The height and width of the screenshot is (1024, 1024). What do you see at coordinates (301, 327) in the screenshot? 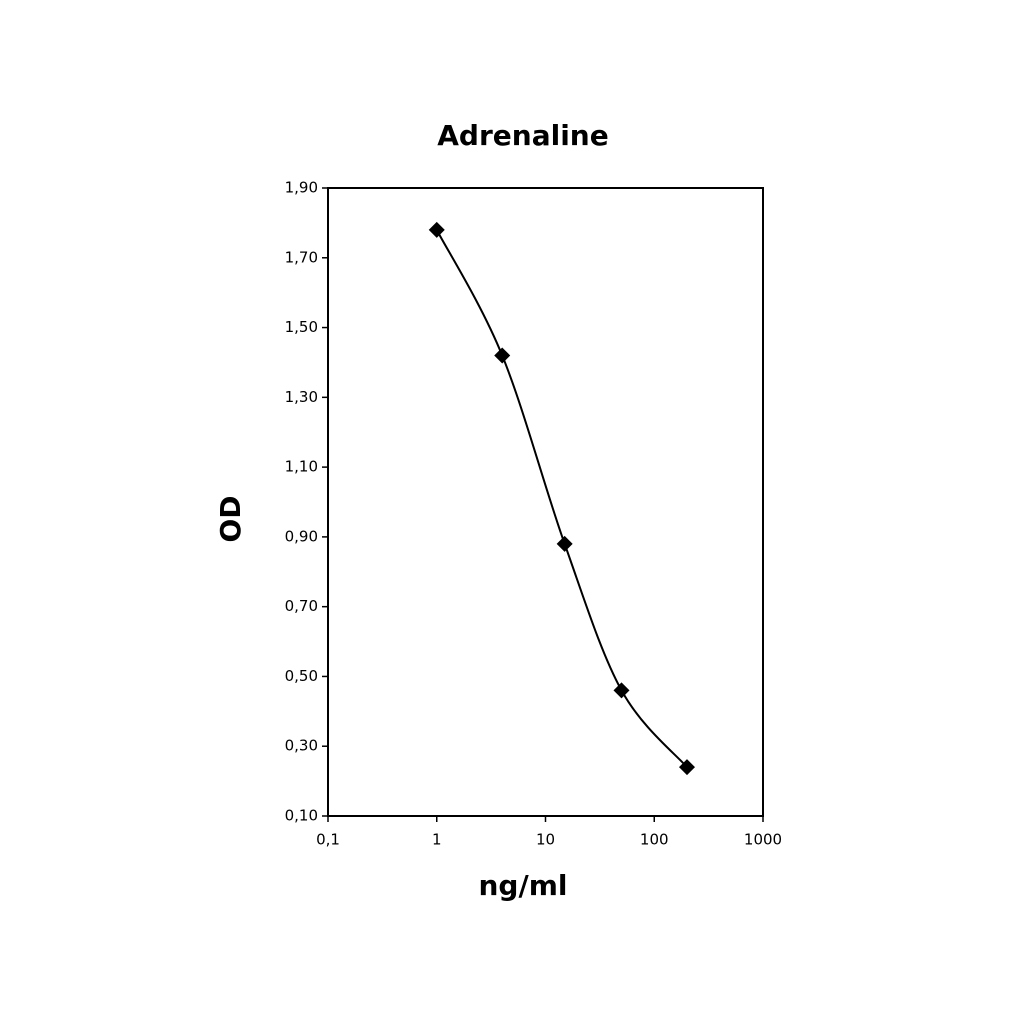
I see `y-tick-label: 1,50` at bounding box center [301, 327].